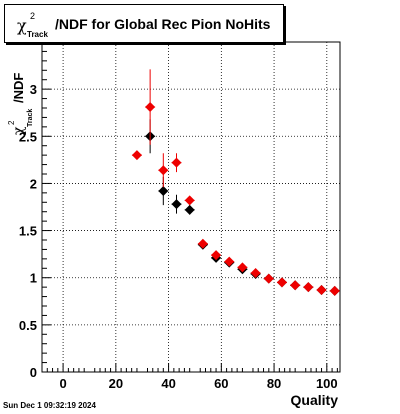  I want to click on y-tick-label: 0, so click(33, 372).